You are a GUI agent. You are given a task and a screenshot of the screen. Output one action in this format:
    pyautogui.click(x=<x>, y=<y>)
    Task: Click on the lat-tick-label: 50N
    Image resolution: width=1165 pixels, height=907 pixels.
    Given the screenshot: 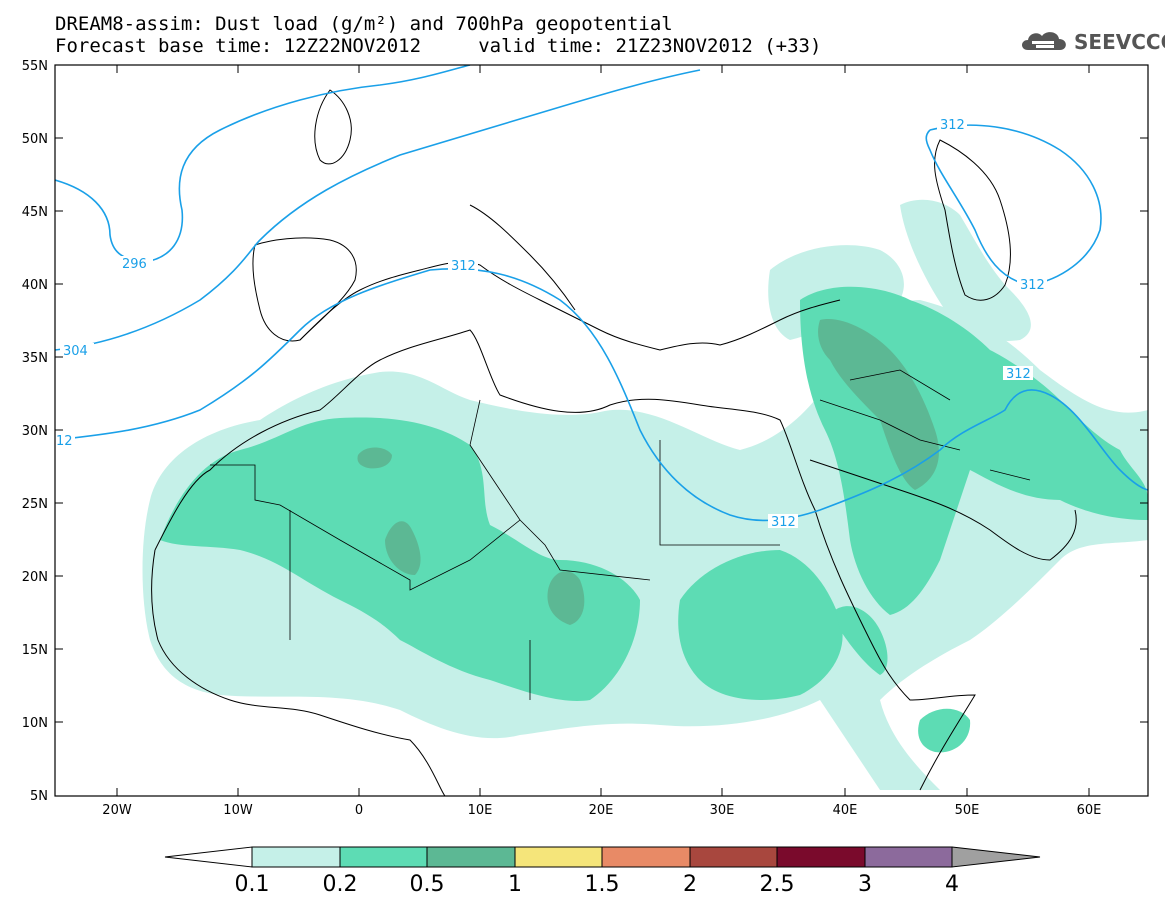 What is the action you would take?
    pyautogui.click(x=35, y=139)
    